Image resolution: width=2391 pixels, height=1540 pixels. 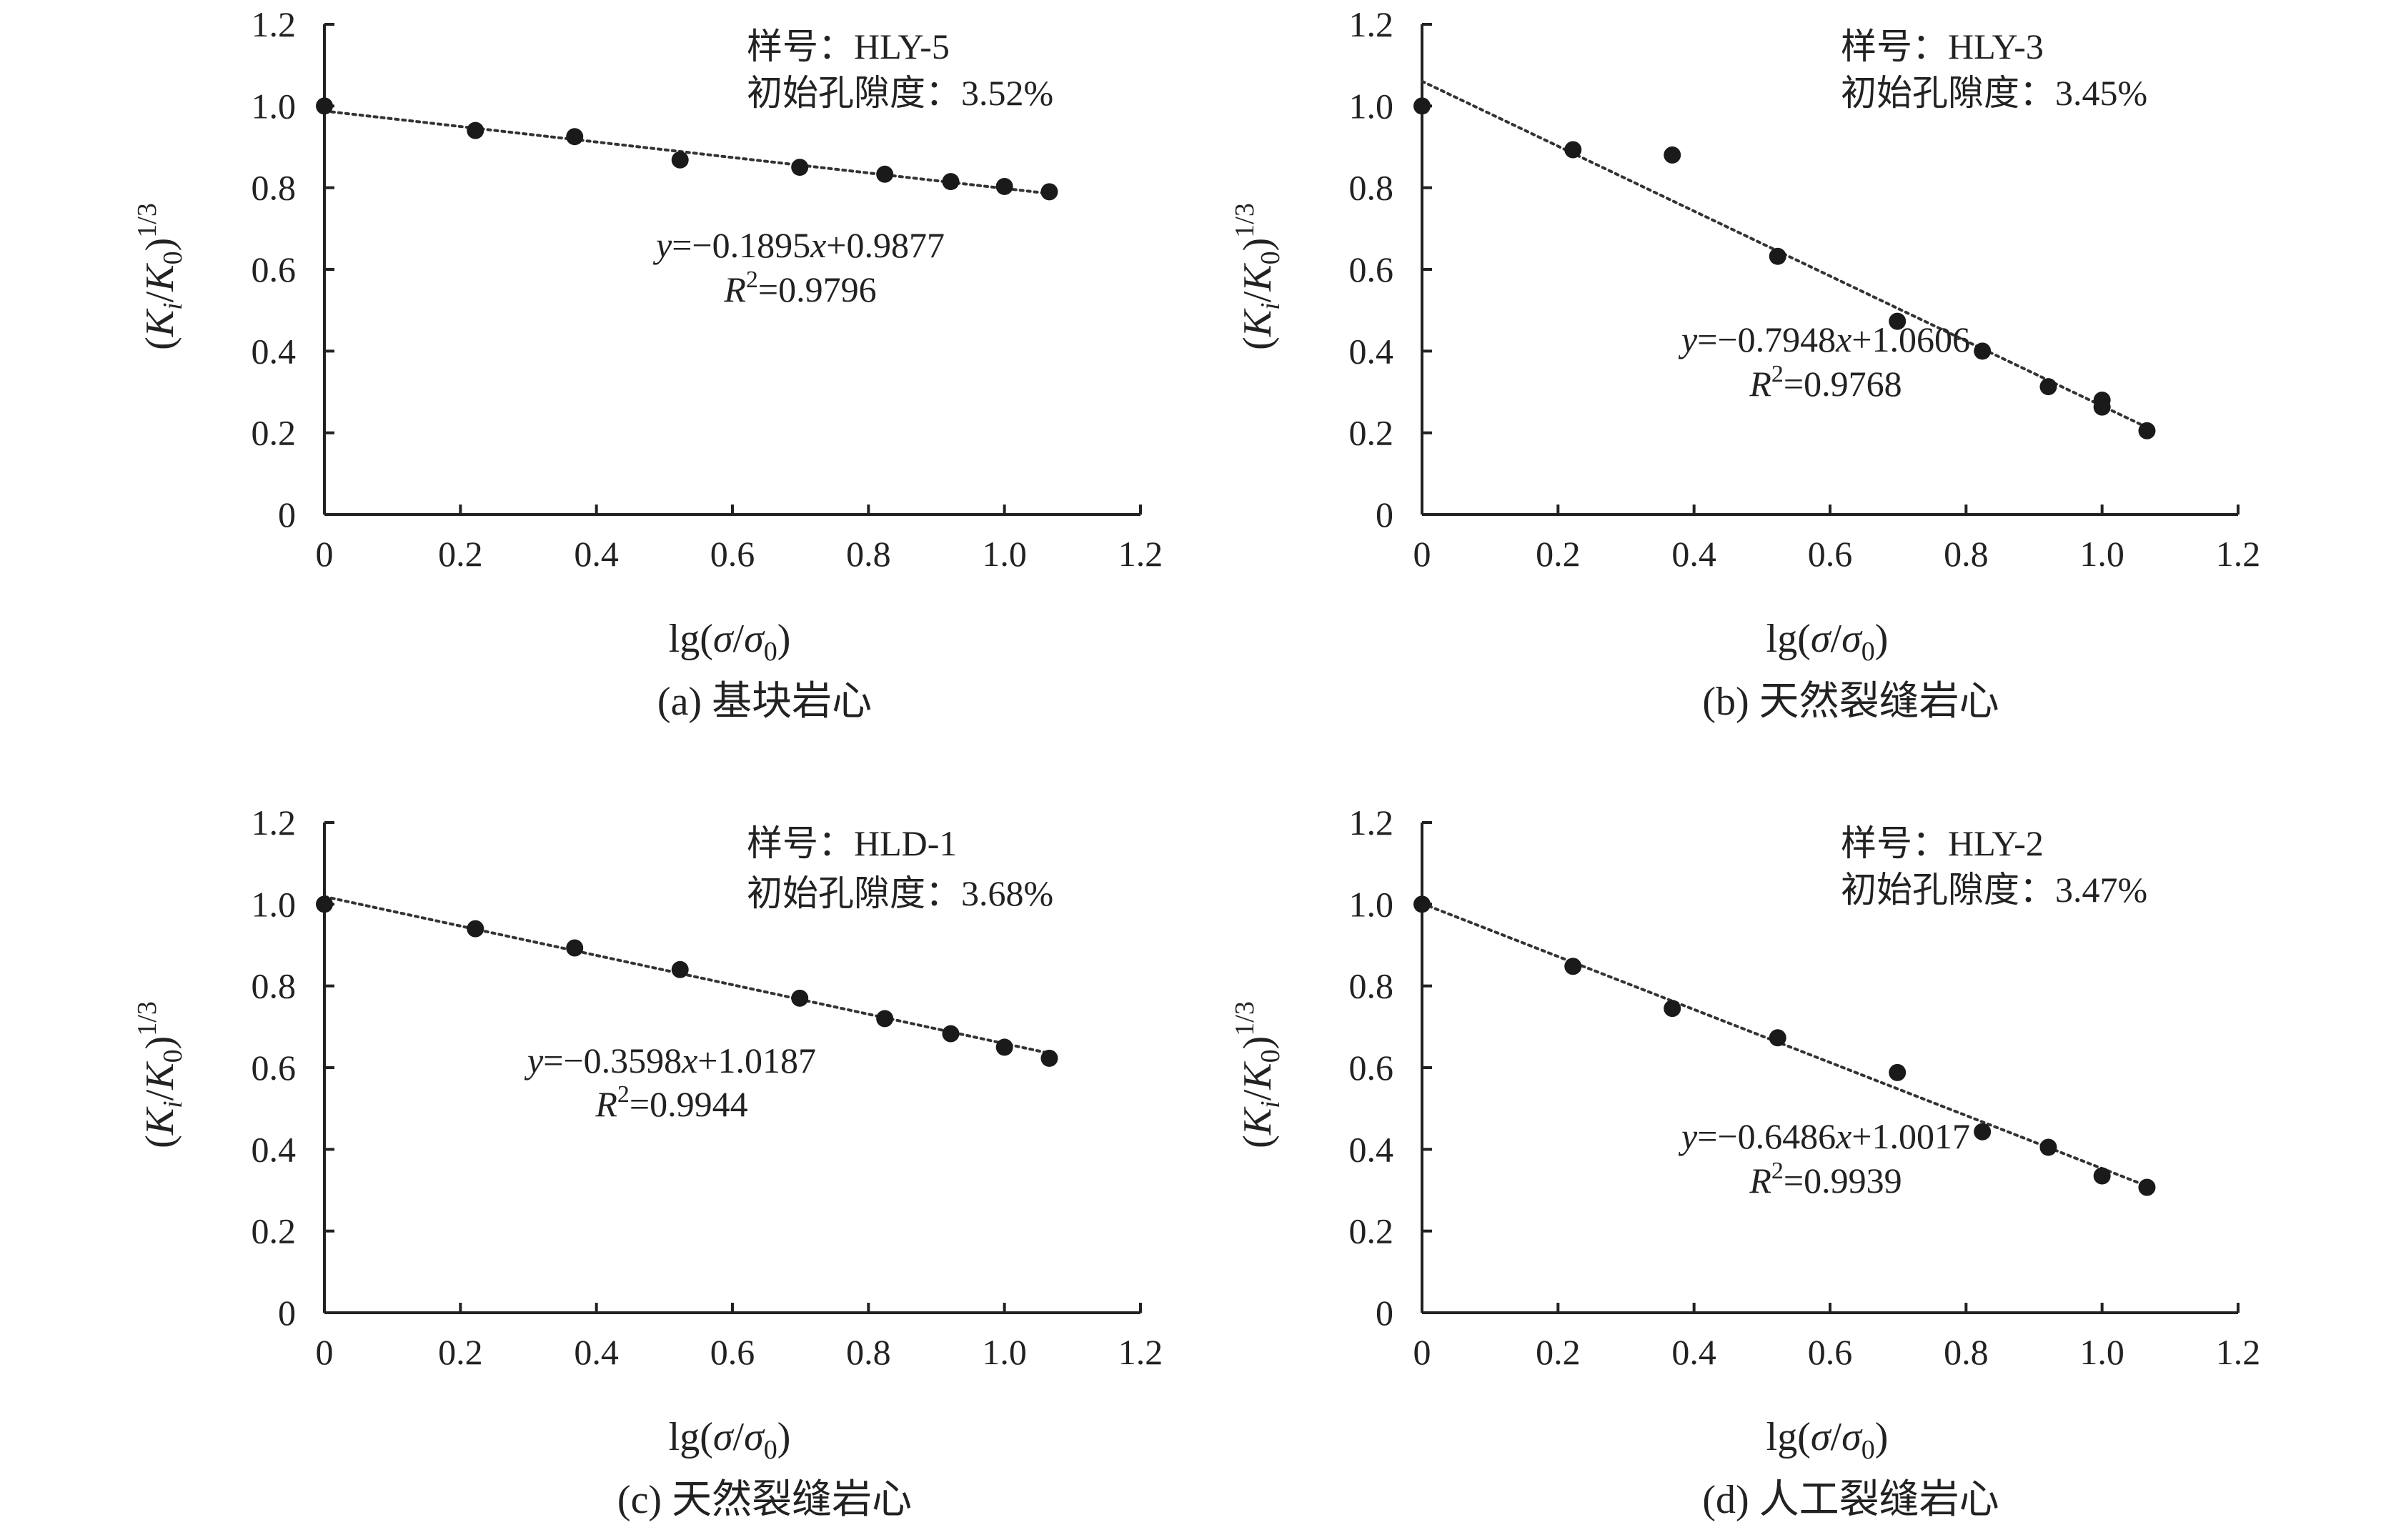 What do you see at coordinates (1824, 339) in the screenshot?
I see `fit-equation: y=−0.7948x+1.0606` at bounding box center [1824, 339].